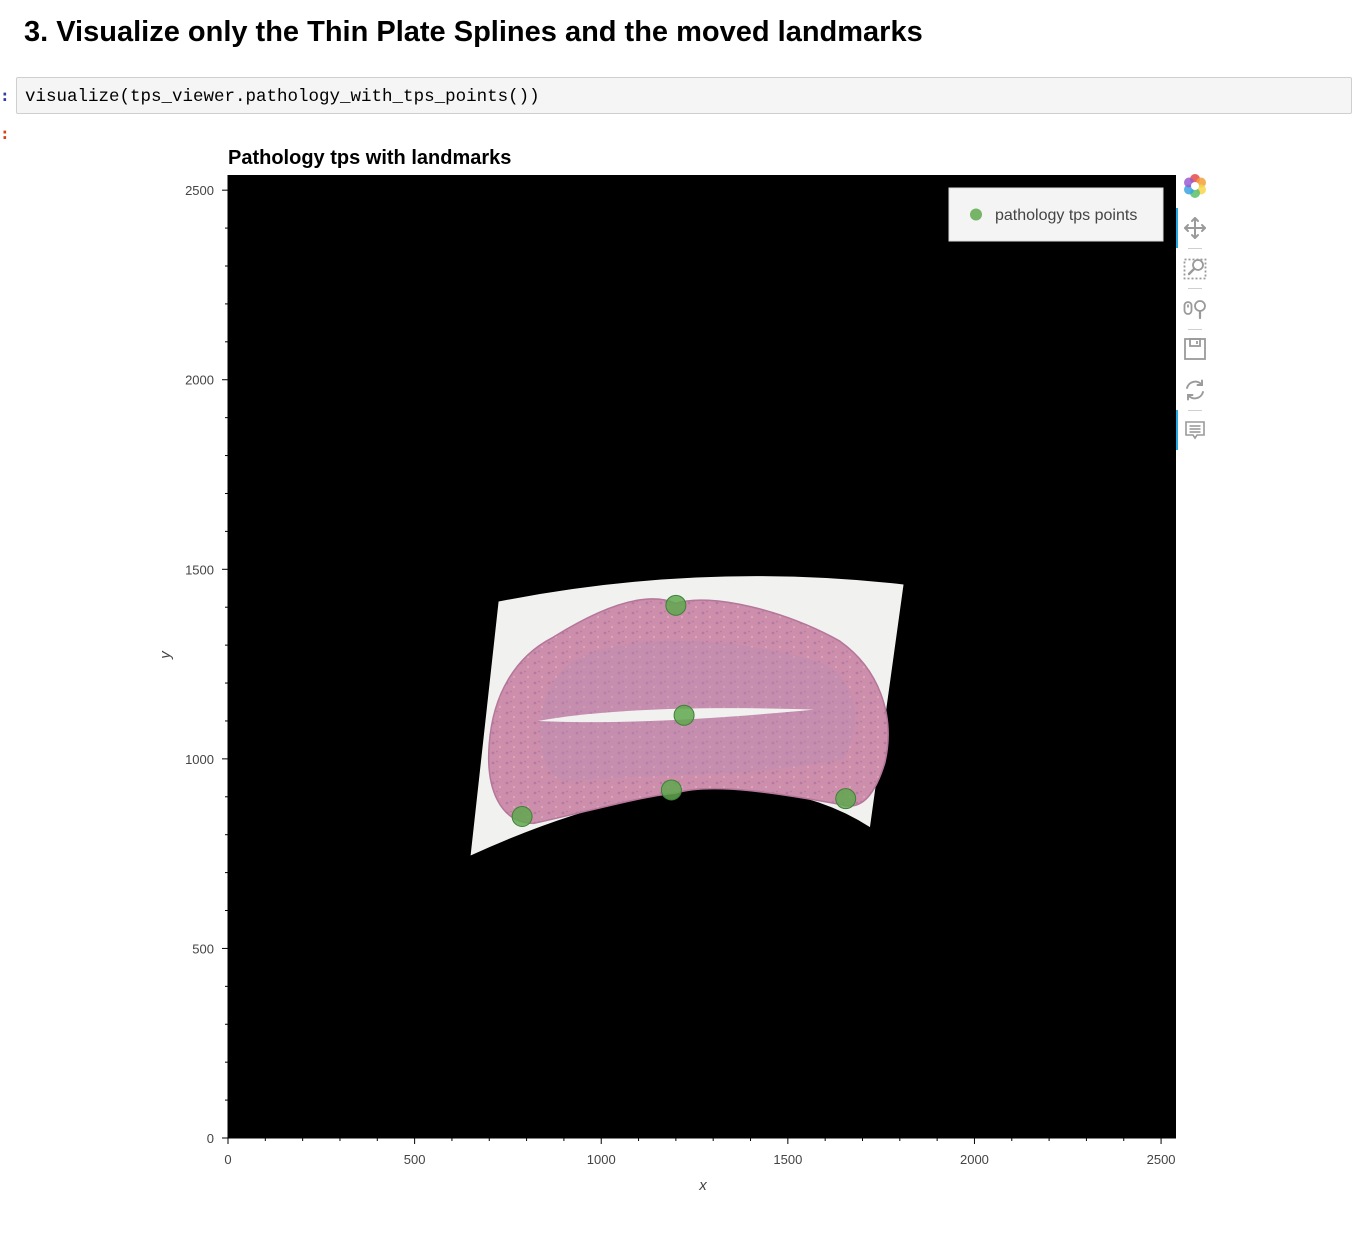 Image resolution: width=1370 pixels, height=1250 pixels. What do you see at coordinates (199, 759) in the screenshot?
I see `y-tick-label: 1000` at bounding box center [199, 759].